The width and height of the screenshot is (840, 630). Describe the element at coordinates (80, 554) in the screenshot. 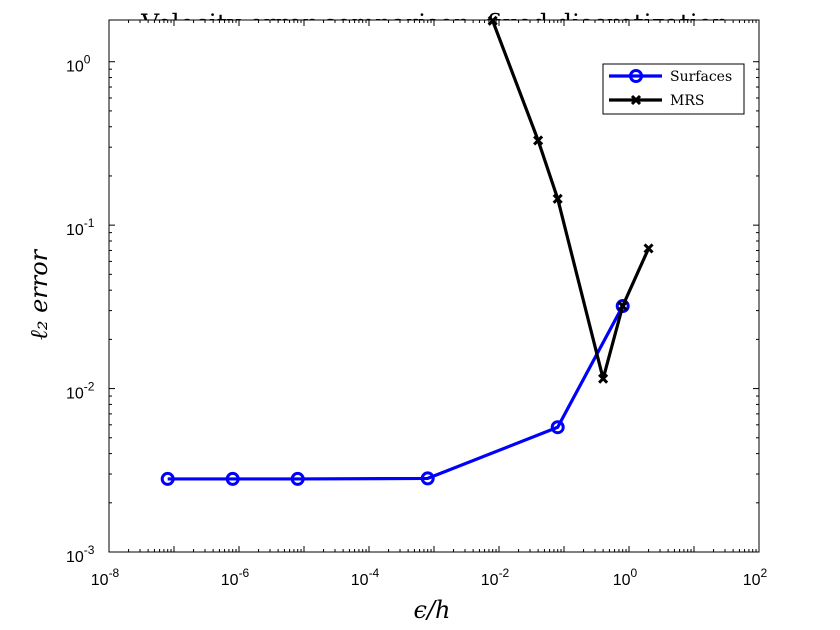

I see `y-tick-label: 10⁻³` at that location.